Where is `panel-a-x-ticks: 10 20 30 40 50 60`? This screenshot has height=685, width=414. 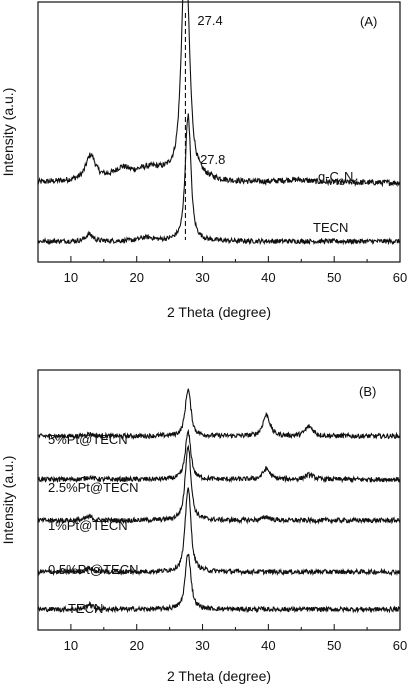 panel-a-x-ticks: 10 20 30 40 50 60 is located at coordinates (235, 270).